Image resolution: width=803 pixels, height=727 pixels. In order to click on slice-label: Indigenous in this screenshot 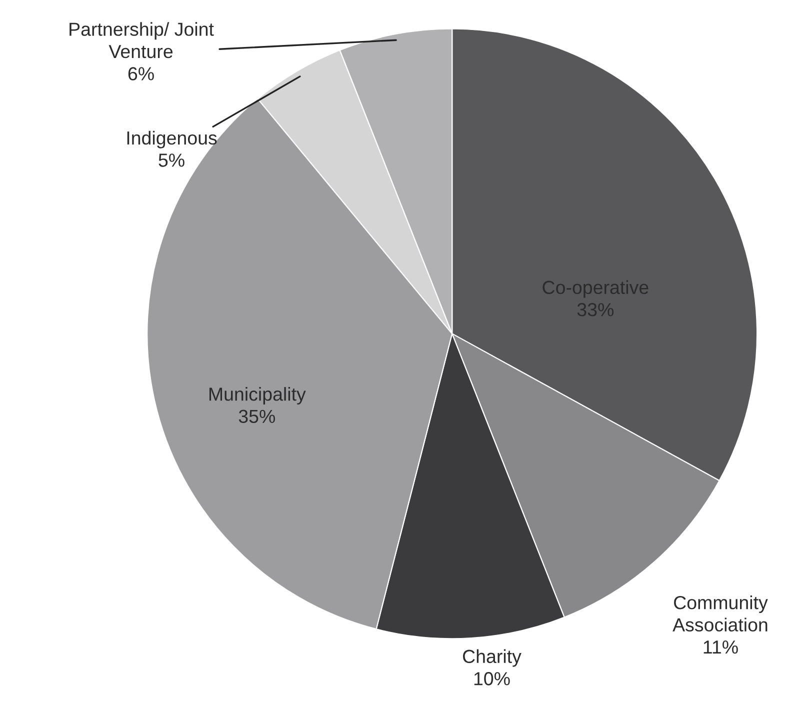, I will do `click(172, 139)`.